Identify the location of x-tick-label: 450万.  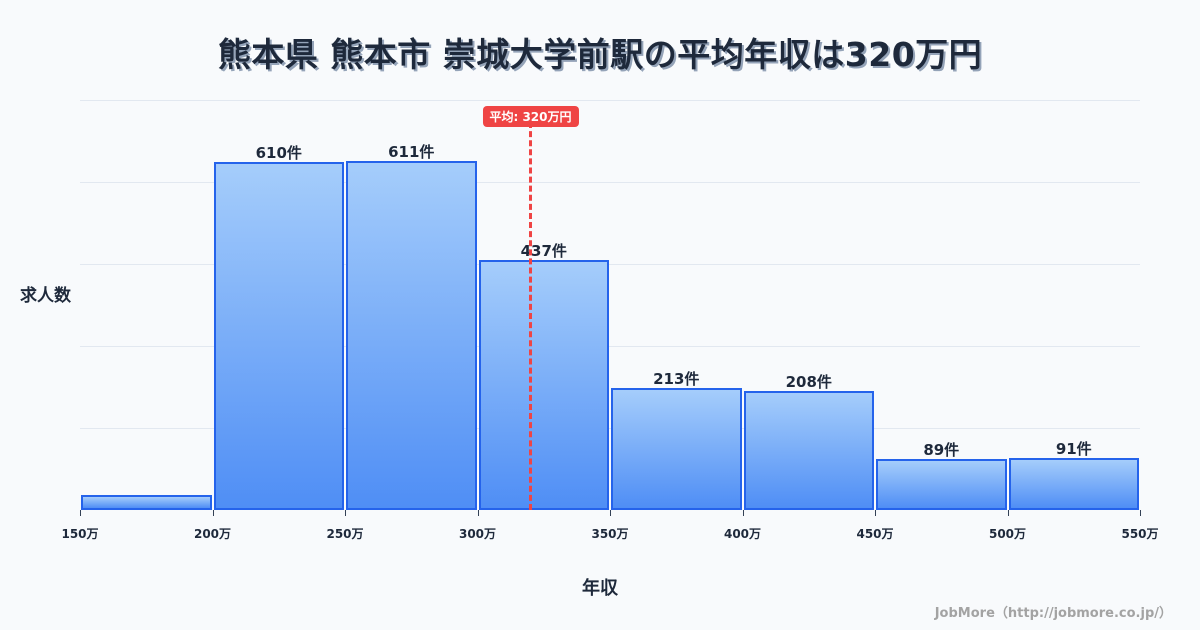
(875, 534).